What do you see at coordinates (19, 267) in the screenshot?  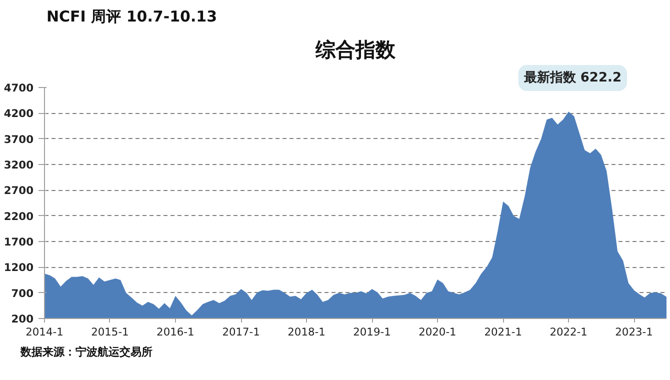 I see `y-tick-label: 1200` at bounding box center [19, 267].